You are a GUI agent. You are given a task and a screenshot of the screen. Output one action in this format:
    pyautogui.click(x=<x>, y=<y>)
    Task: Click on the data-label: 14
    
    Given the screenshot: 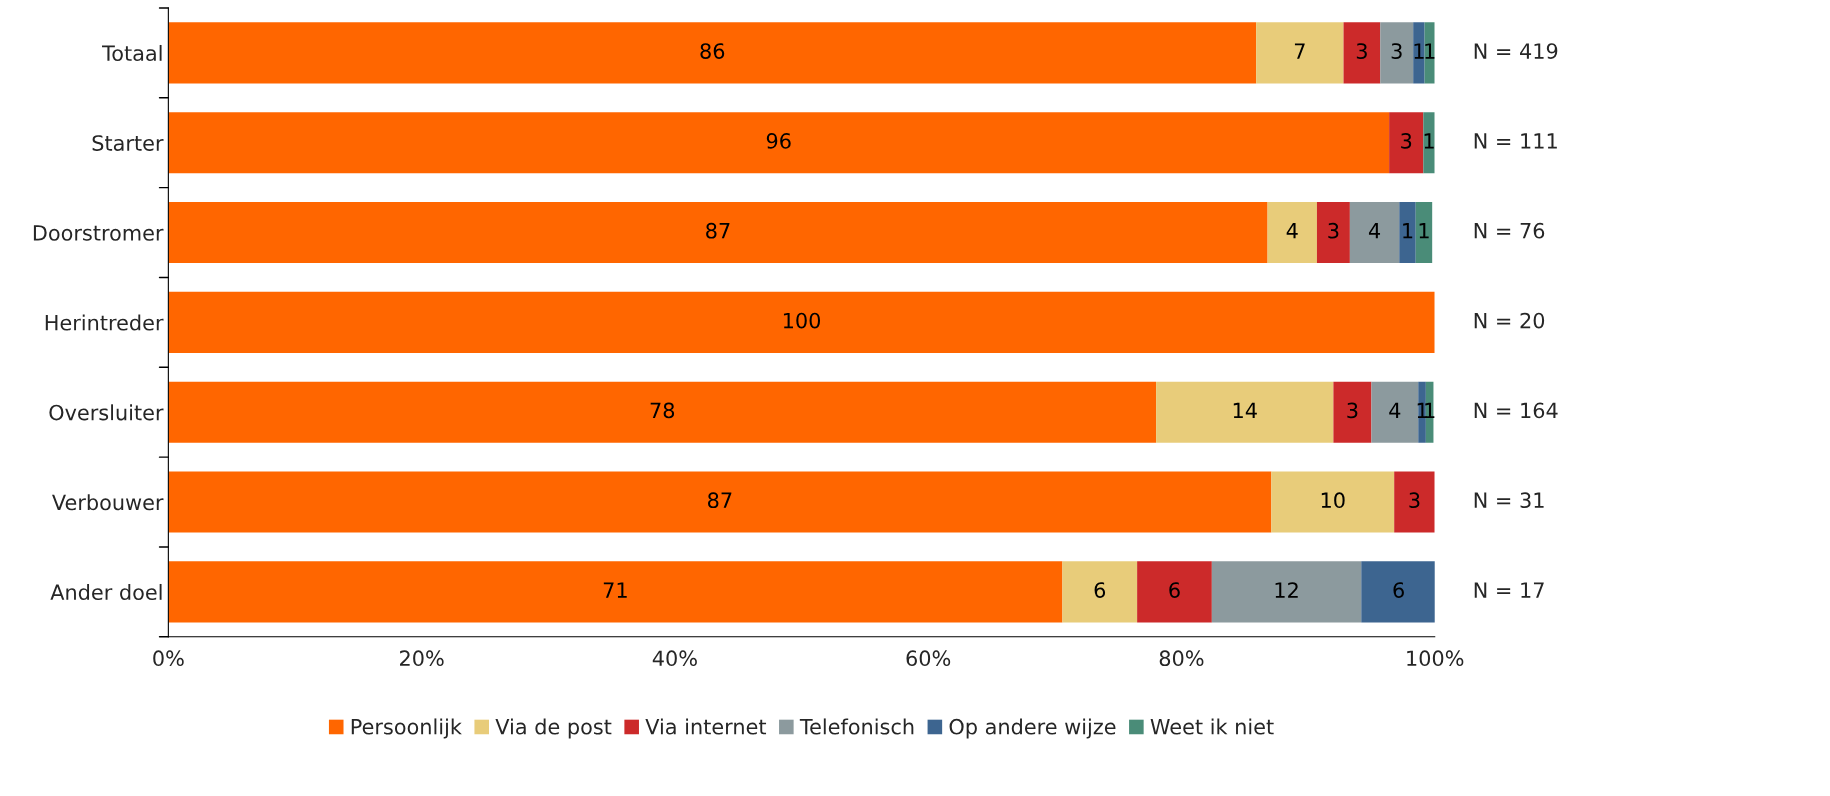 What is the action you would take?
    pyautogui.click(x=1245, y=410)
    